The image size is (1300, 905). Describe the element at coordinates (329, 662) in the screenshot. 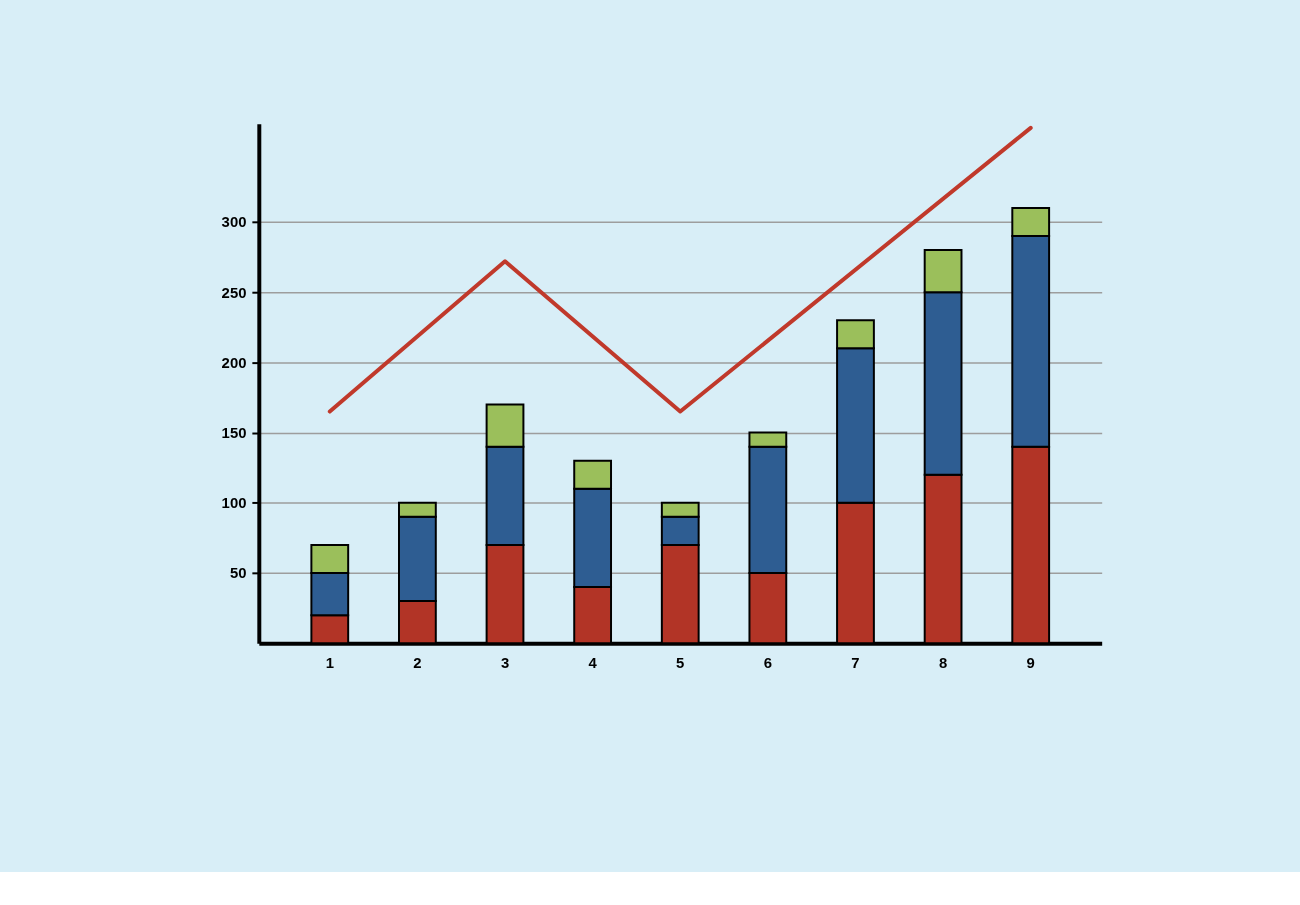

I see `x-tick-label: 1` at that location.